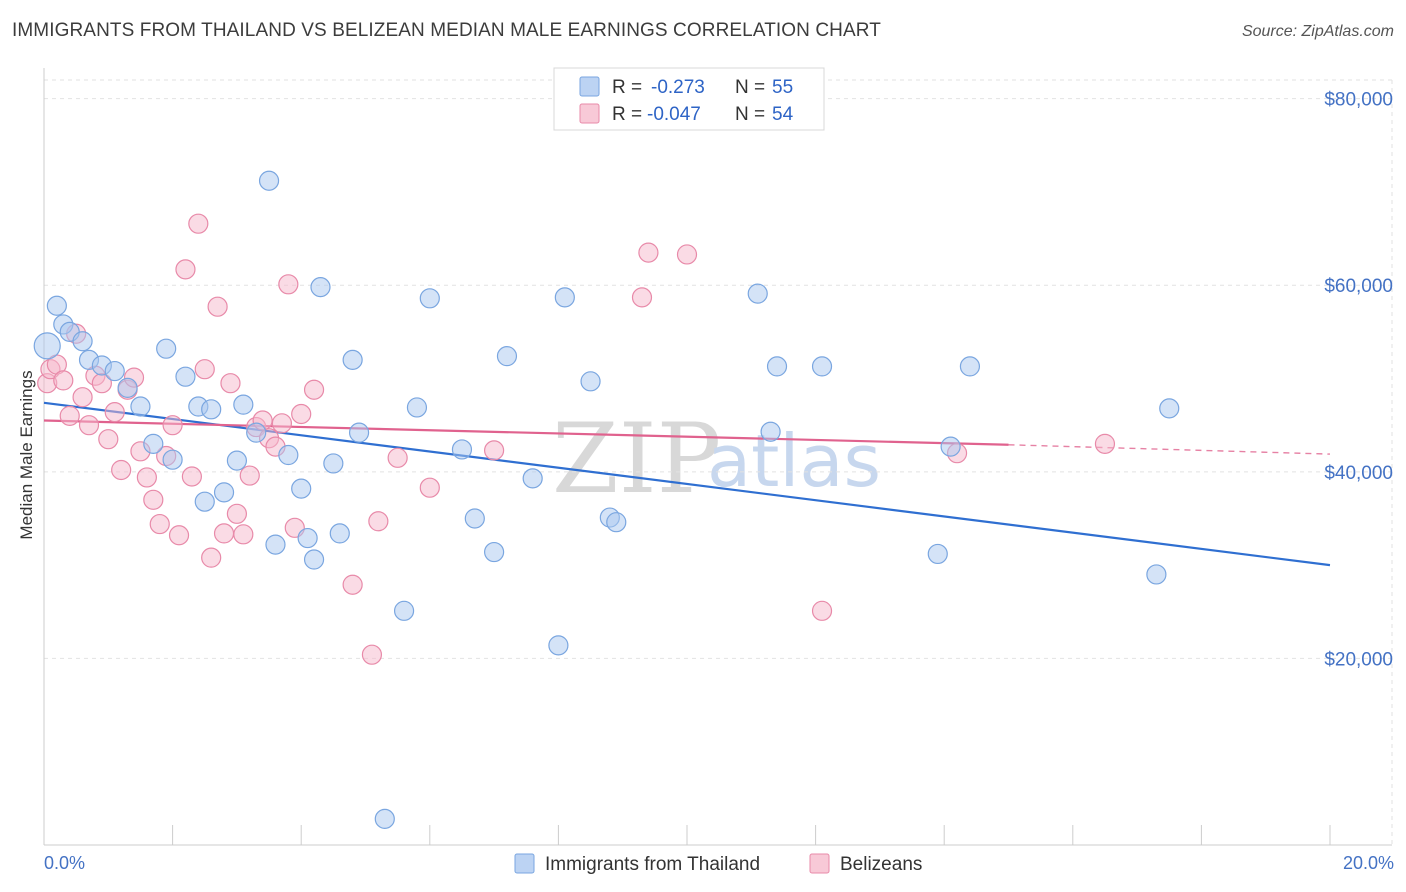  What do you see at coordinates (750, 114) in the screenshot?
I see `legend-n-label-1: N =` at bounding box center [750, 114].